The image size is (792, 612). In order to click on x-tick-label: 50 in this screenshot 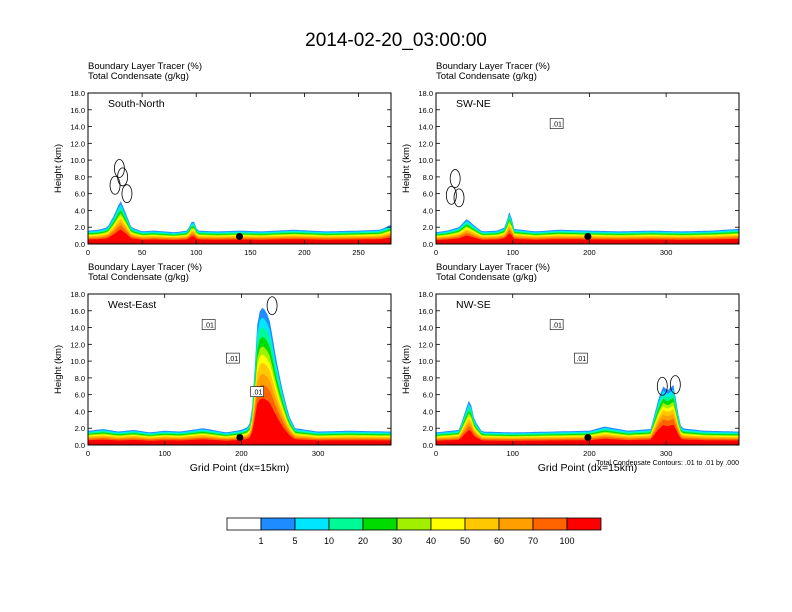, I will do `click(142, 252)`.